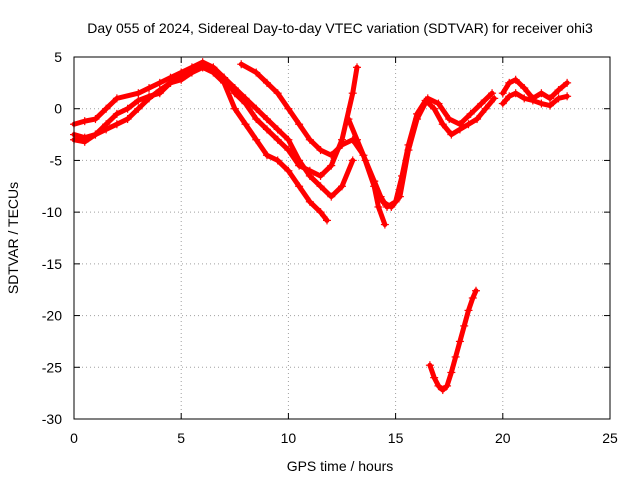 This screenshot has width=640, height=480. What do you see at coordinates (289, 438) in the screenshot?
I see `x-tick-label: 10` at bounding box center [289, 438].